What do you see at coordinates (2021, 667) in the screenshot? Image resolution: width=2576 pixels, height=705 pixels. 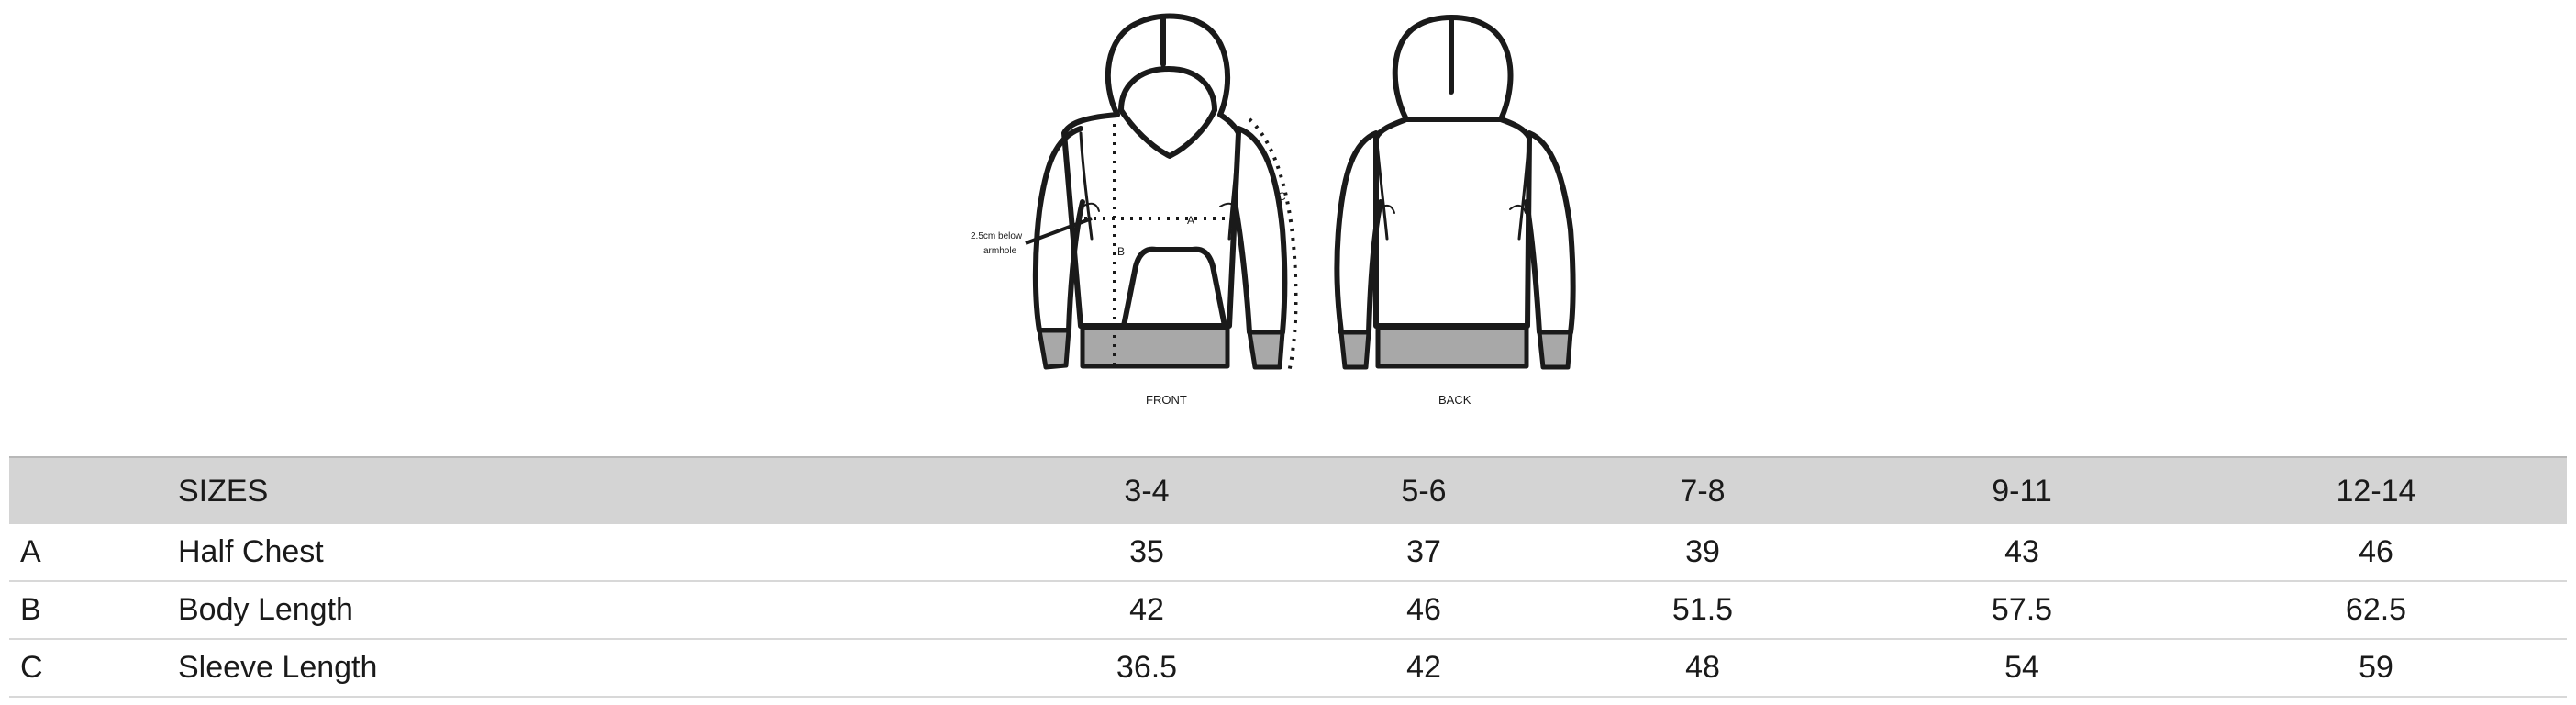 I see `table-cell: 54` at bounding box center [2021, 667].